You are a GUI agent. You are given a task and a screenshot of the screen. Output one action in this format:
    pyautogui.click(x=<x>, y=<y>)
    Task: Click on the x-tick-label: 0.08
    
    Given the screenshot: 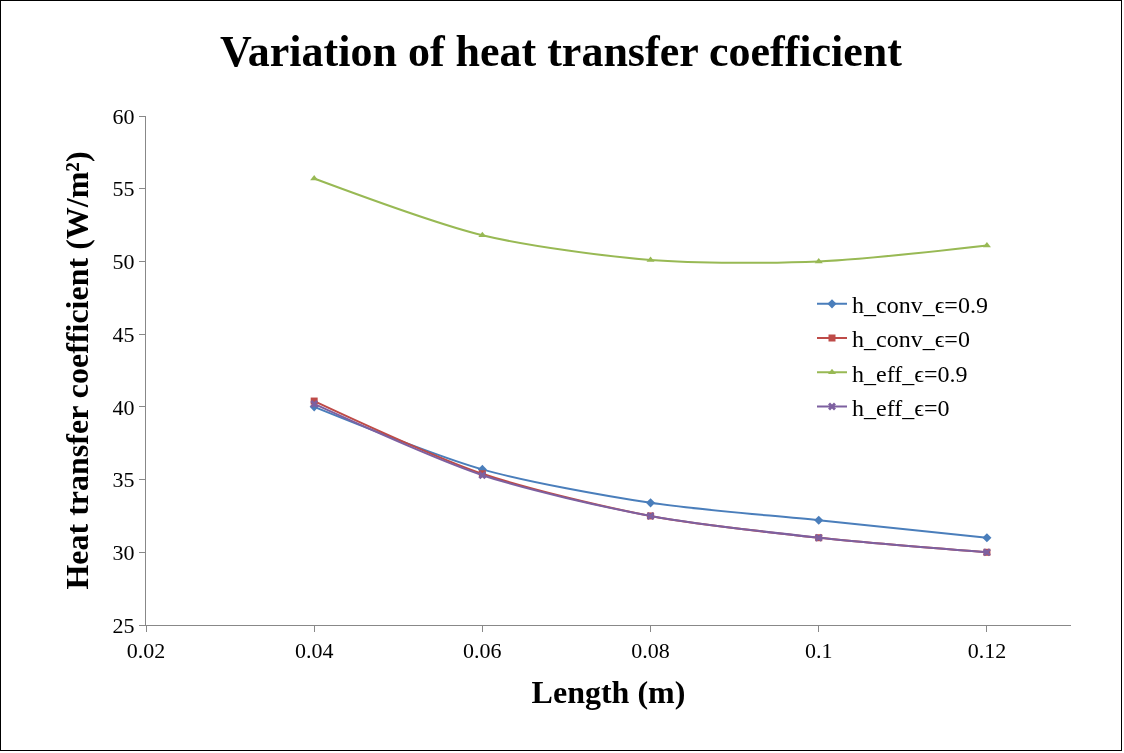 What is the action you would take?
    pyautogui.click(x=650, y=651)
    